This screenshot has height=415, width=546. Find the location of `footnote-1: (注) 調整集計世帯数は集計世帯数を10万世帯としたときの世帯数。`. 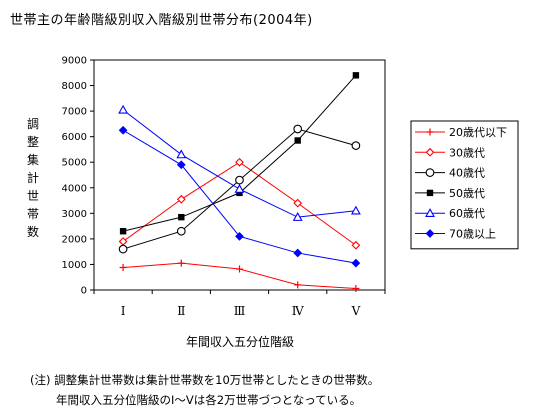

footnote-1: (注) 調整集計世帯数は集計世帯数を10万世帯としたときの世帯数。 is located at coordinates (205, 380).